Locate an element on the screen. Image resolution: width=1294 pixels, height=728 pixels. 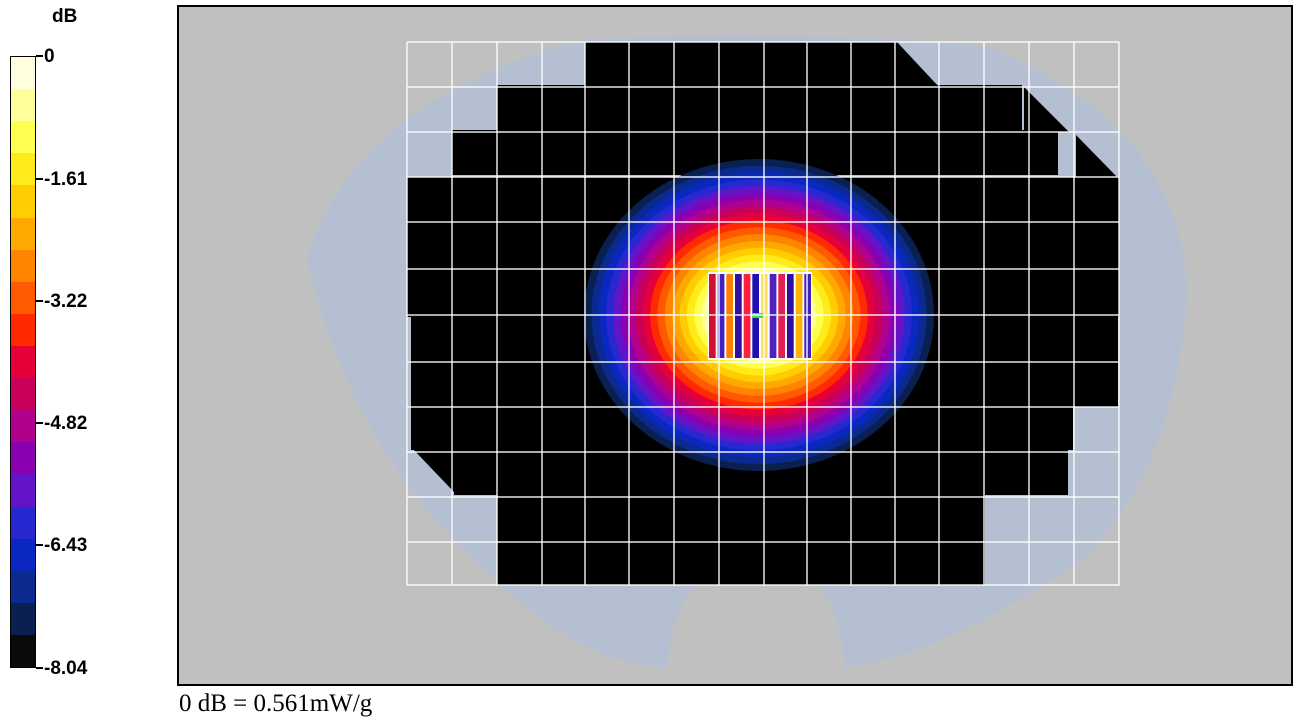
colorbar-tick-label: -4.82 is located at coordinates (66, 423).